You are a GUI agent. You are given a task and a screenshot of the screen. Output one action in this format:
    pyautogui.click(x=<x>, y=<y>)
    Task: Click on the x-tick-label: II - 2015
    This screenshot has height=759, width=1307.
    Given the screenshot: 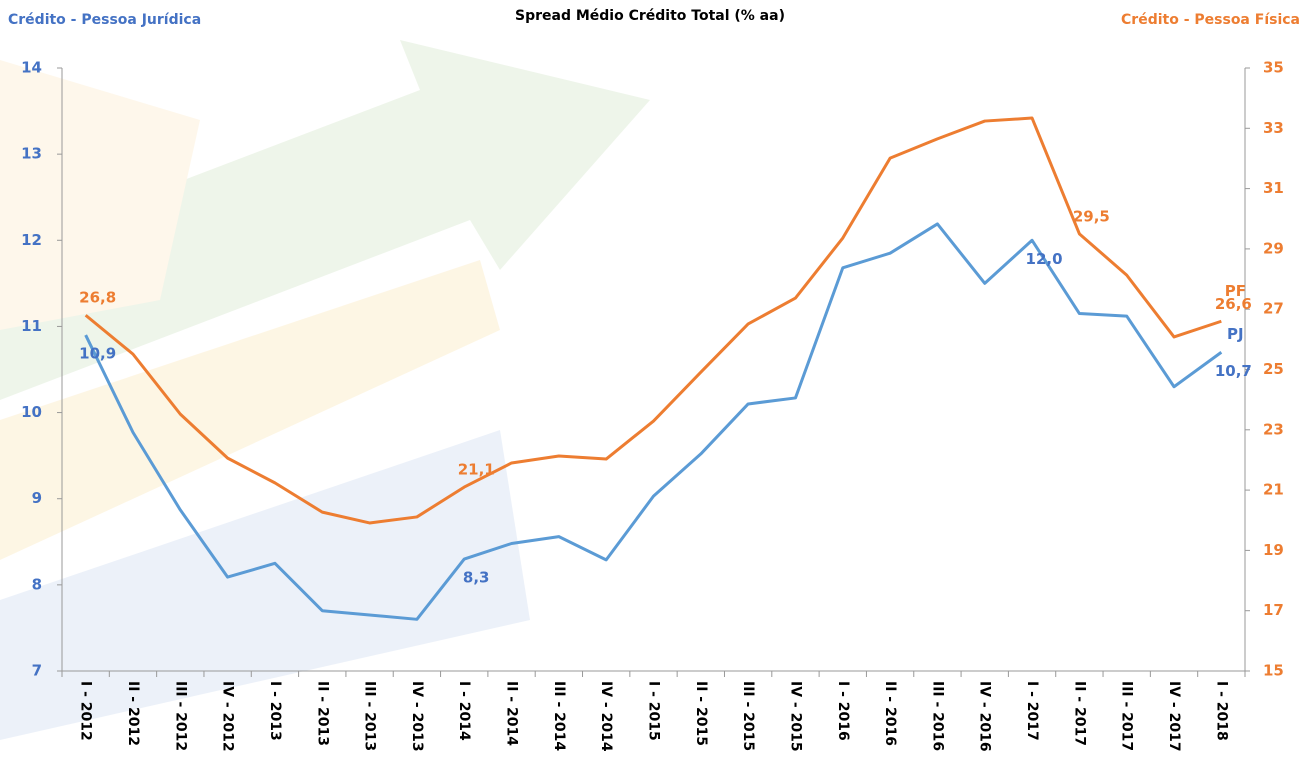 What is the action you would take?
    pyautogui.click(x=701, y=713)
    